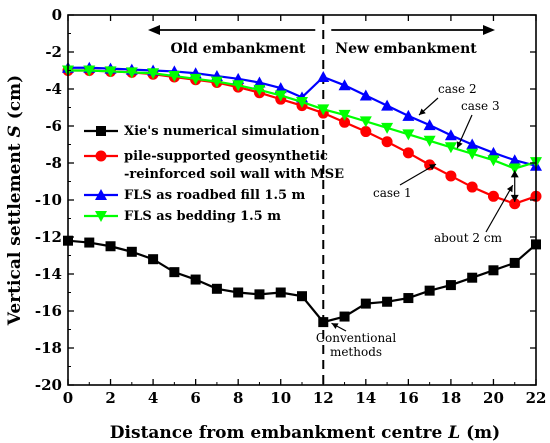 This screenshot has width=550, height=443. Describe the element at coordinates (450, 398) in the screenshot. I see `x-tick-label: 18` at that location.